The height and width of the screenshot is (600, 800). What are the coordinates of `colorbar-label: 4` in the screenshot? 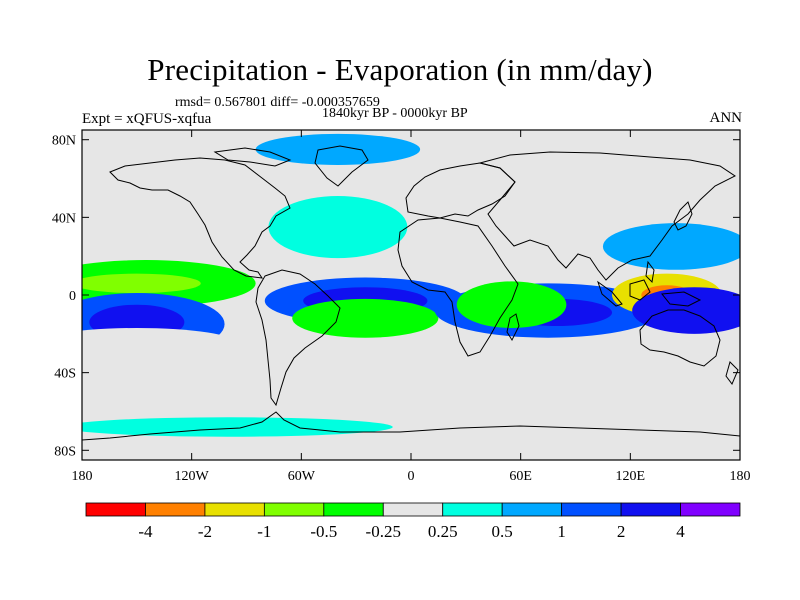 It's located at (680, 531).